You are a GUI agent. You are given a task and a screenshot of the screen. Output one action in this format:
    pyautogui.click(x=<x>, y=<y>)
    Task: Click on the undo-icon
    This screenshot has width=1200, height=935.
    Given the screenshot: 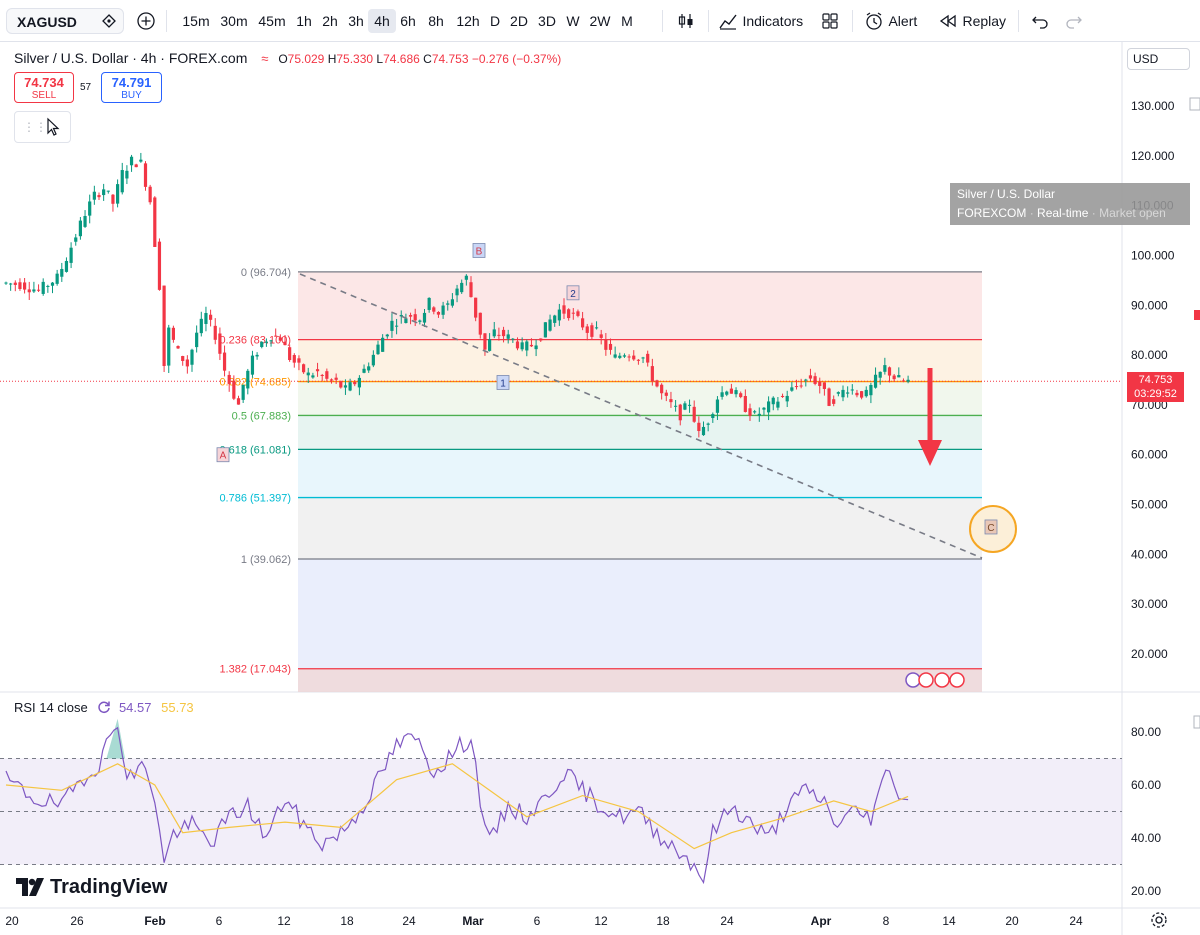 What is the action you would take?
    pyautogui.click(x=1040, y=21)
    